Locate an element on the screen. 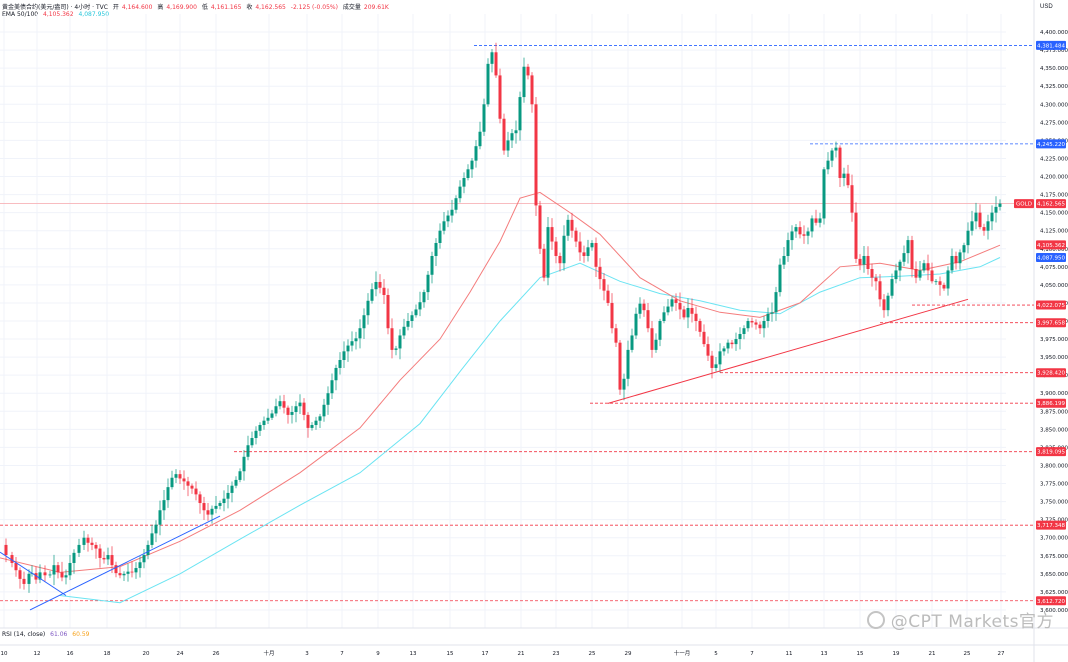 The height and width of the screenshot is (662, 1068). y-tick-label: 4,400.000 is located at coordinates (1054, 33).